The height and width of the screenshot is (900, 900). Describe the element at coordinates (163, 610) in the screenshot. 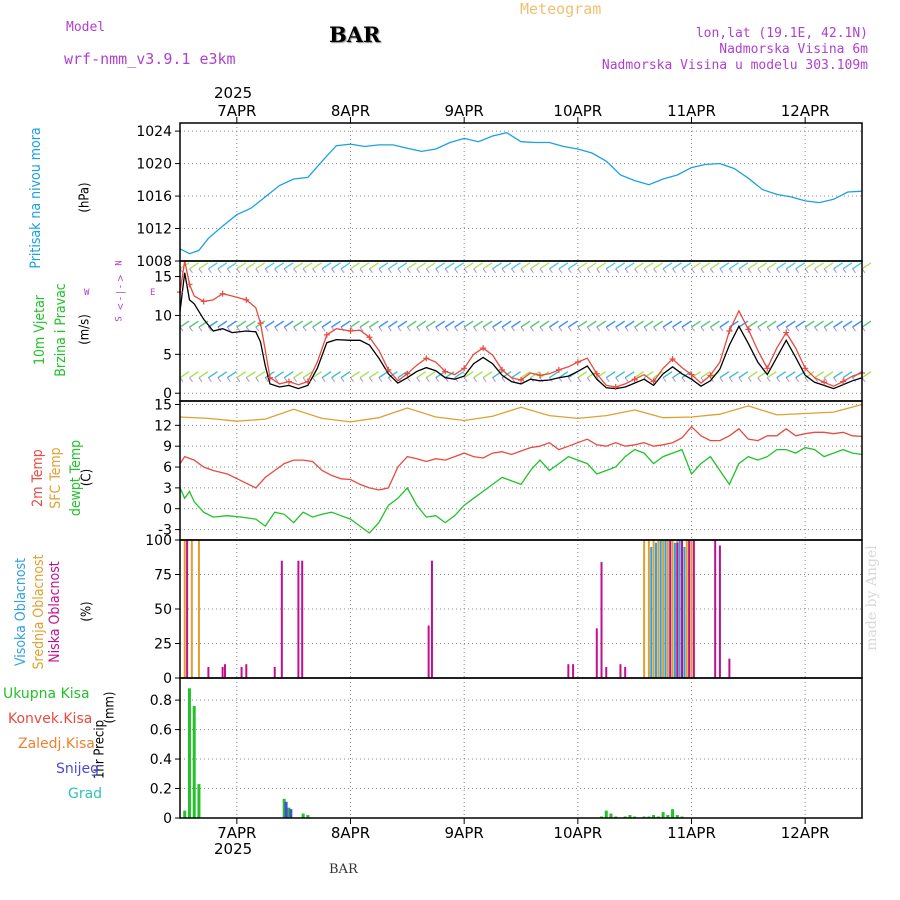

I see `ytick-label-clouds-2: 50` at that location.